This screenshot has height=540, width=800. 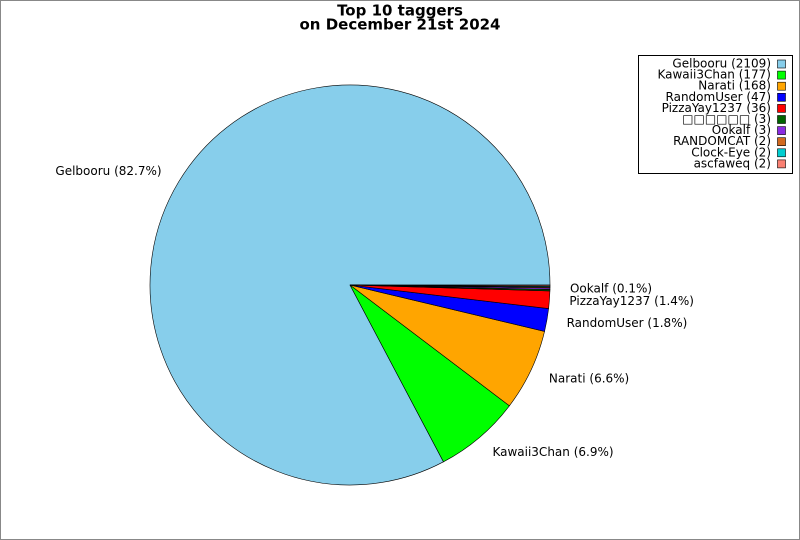 What do you see at coordinates (732, 163) in the screenshot?
I see `legend-label: ascfaweq (2)` at bounding box center [732, 163].